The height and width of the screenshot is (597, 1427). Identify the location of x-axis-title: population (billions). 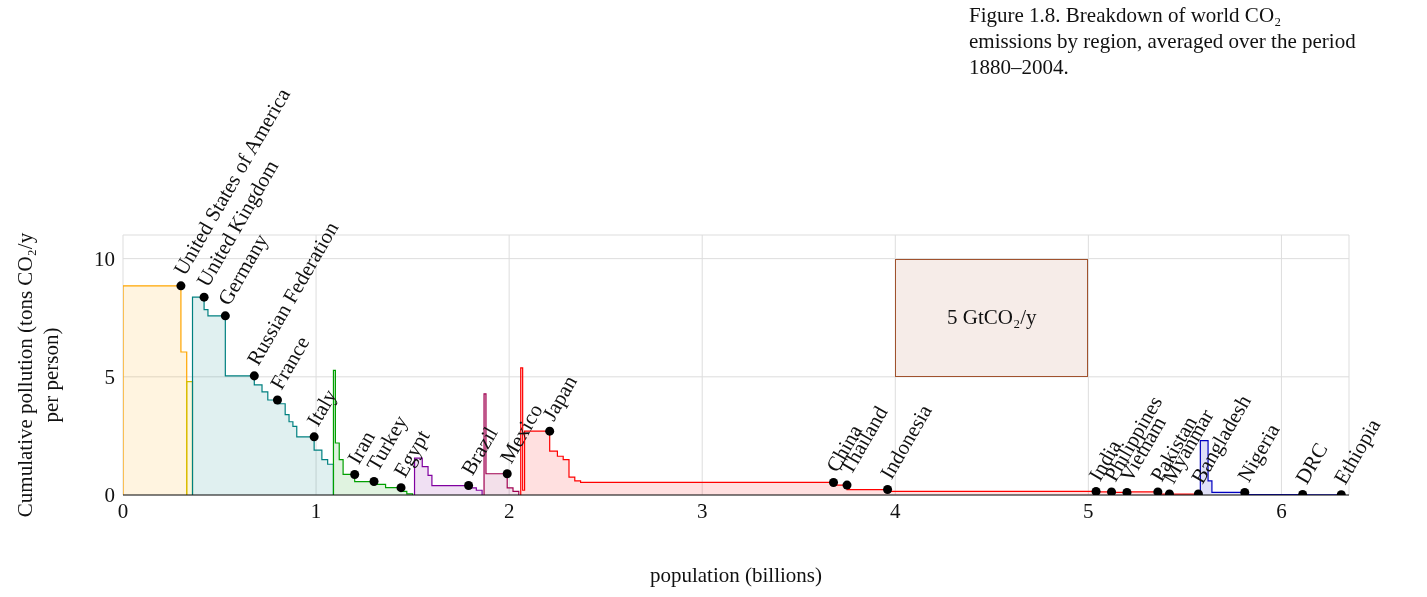
(736, 575).